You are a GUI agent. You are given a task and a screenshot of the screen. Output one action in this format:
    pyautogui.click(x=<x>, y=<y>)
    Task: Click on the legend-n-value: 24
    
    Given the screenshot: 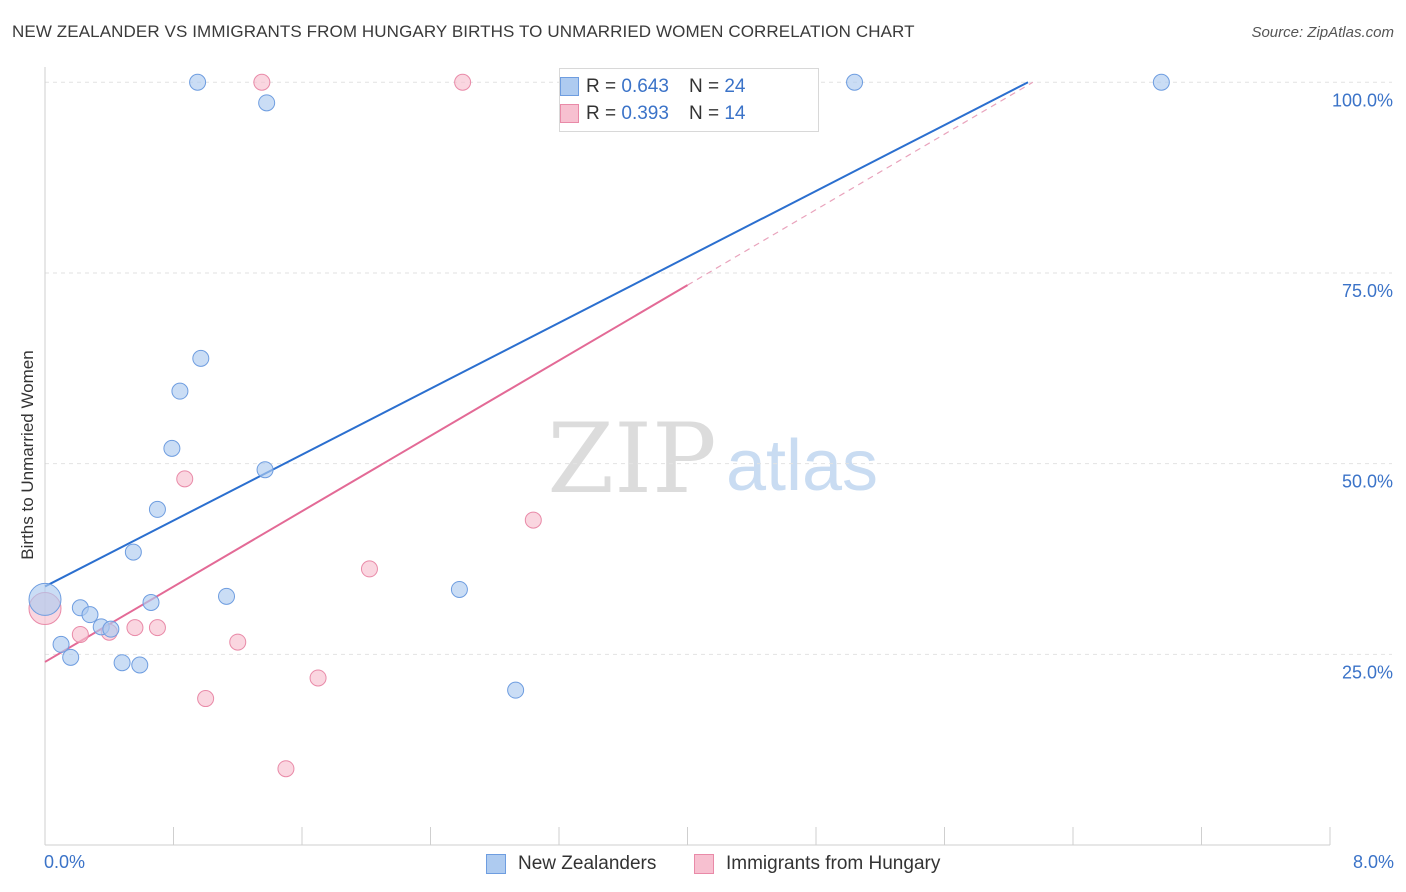 What is the action you would take?
    pyautogui.click(x=735, y=86)
    